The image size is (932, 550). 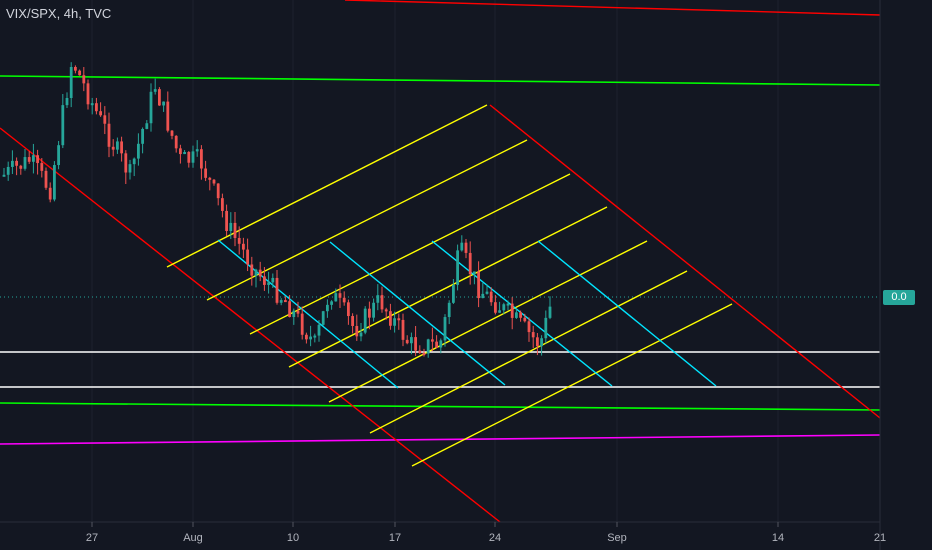 What do you see at coordinates (612, 8) in the screenshot?
I see `red-channel-top` at bounding box center [612, 8].